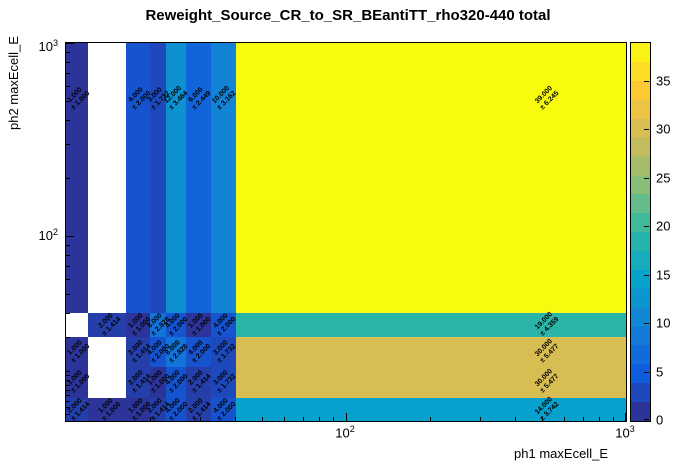 Image resolution: width=696 pixels, height=472 pixels. Describe the element at coordinates (561, 453) in the screenshot. I see `x-axis-title: ph1 maxEcell_E` at that location.